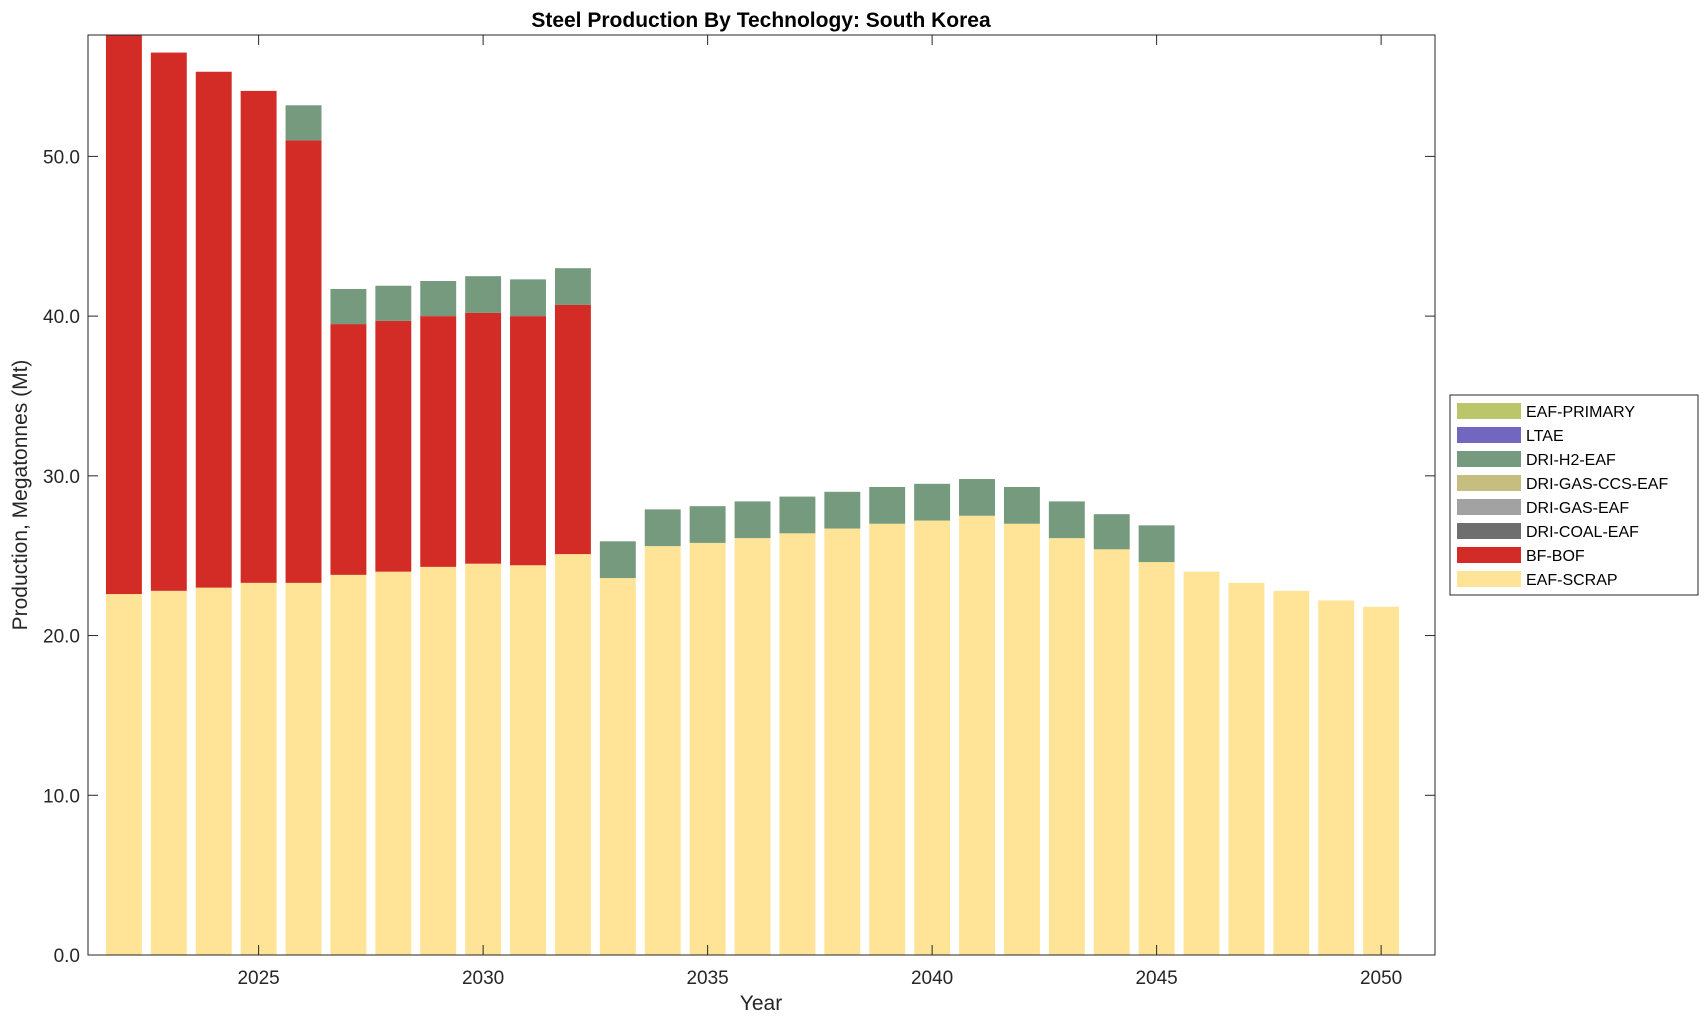 Image resolution: width=1708 pixels, height=1021 pixels. What do you see at coordinates (842, 510) in the screenshot?
I see `bar-dri-h2-eaf-2038` at bounding box center [842, 510].